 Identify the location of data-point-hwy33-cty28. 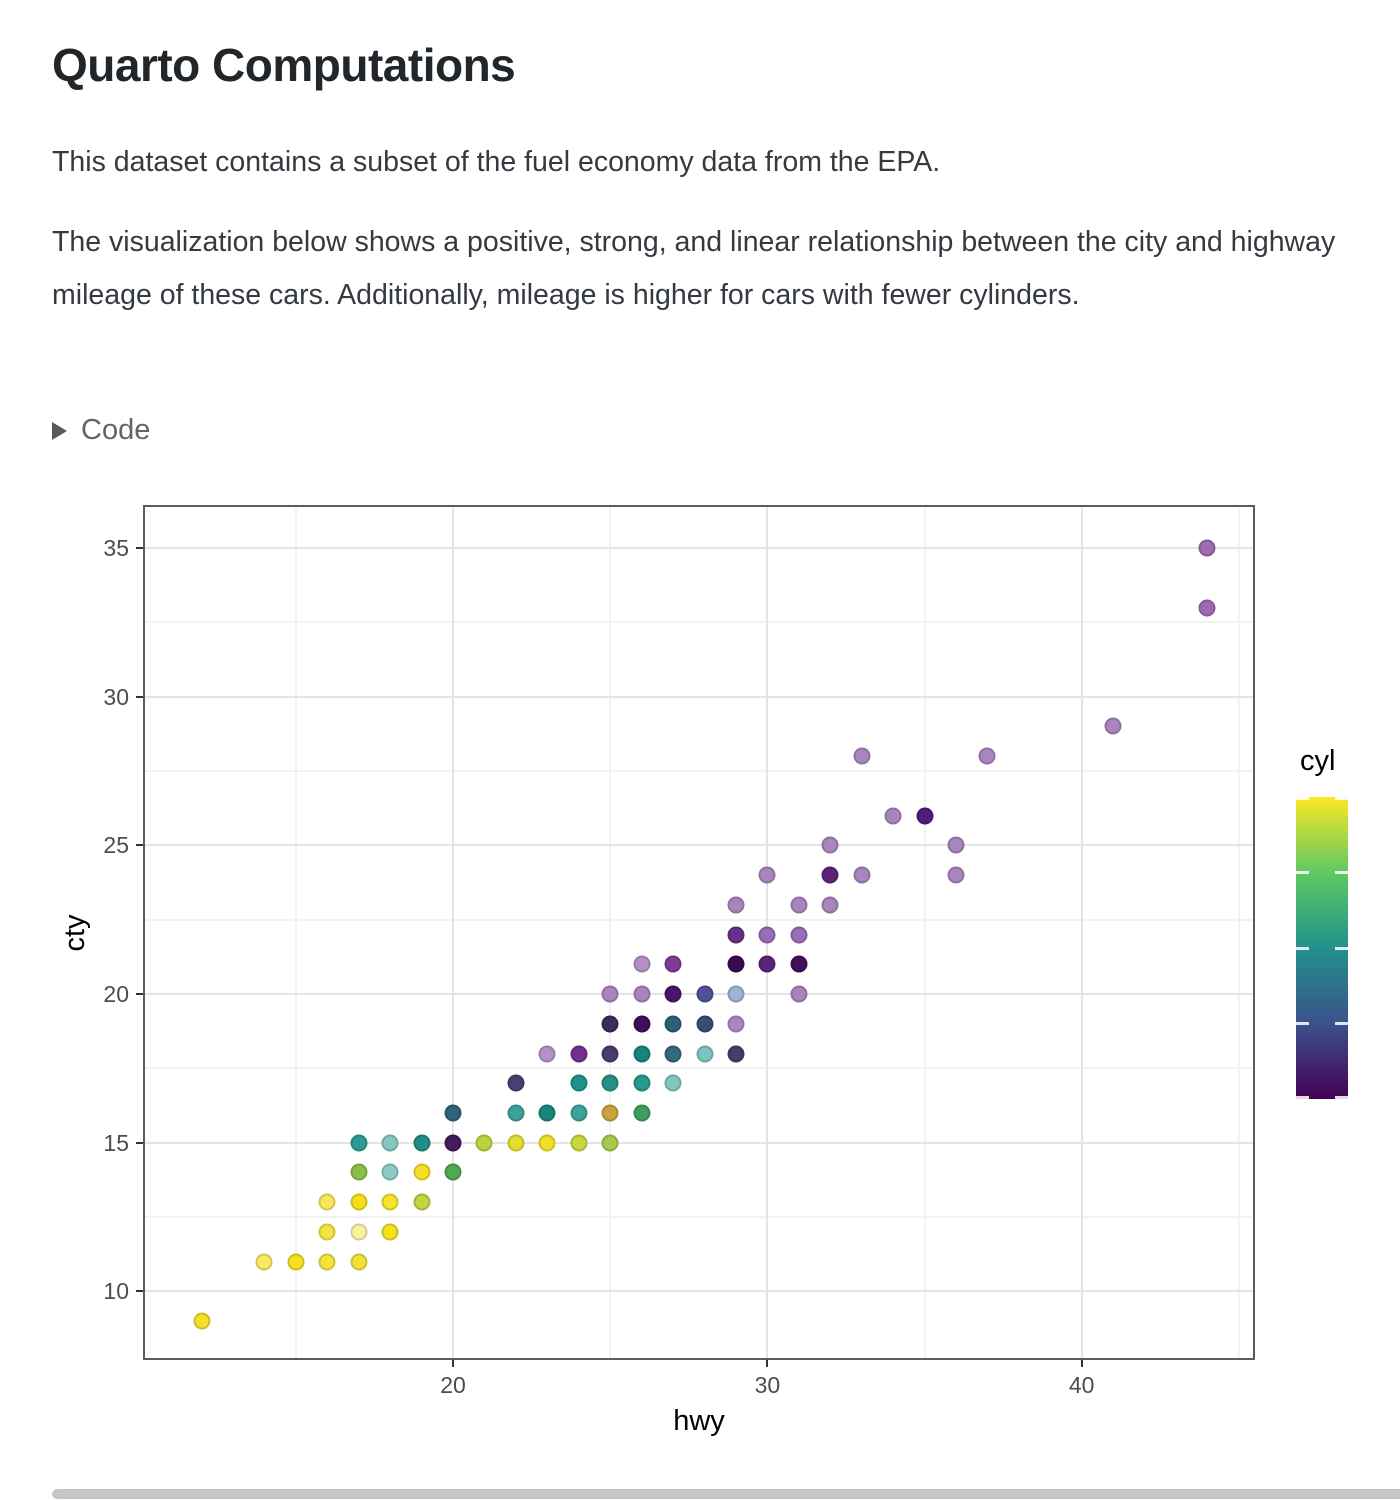
(862, 756).